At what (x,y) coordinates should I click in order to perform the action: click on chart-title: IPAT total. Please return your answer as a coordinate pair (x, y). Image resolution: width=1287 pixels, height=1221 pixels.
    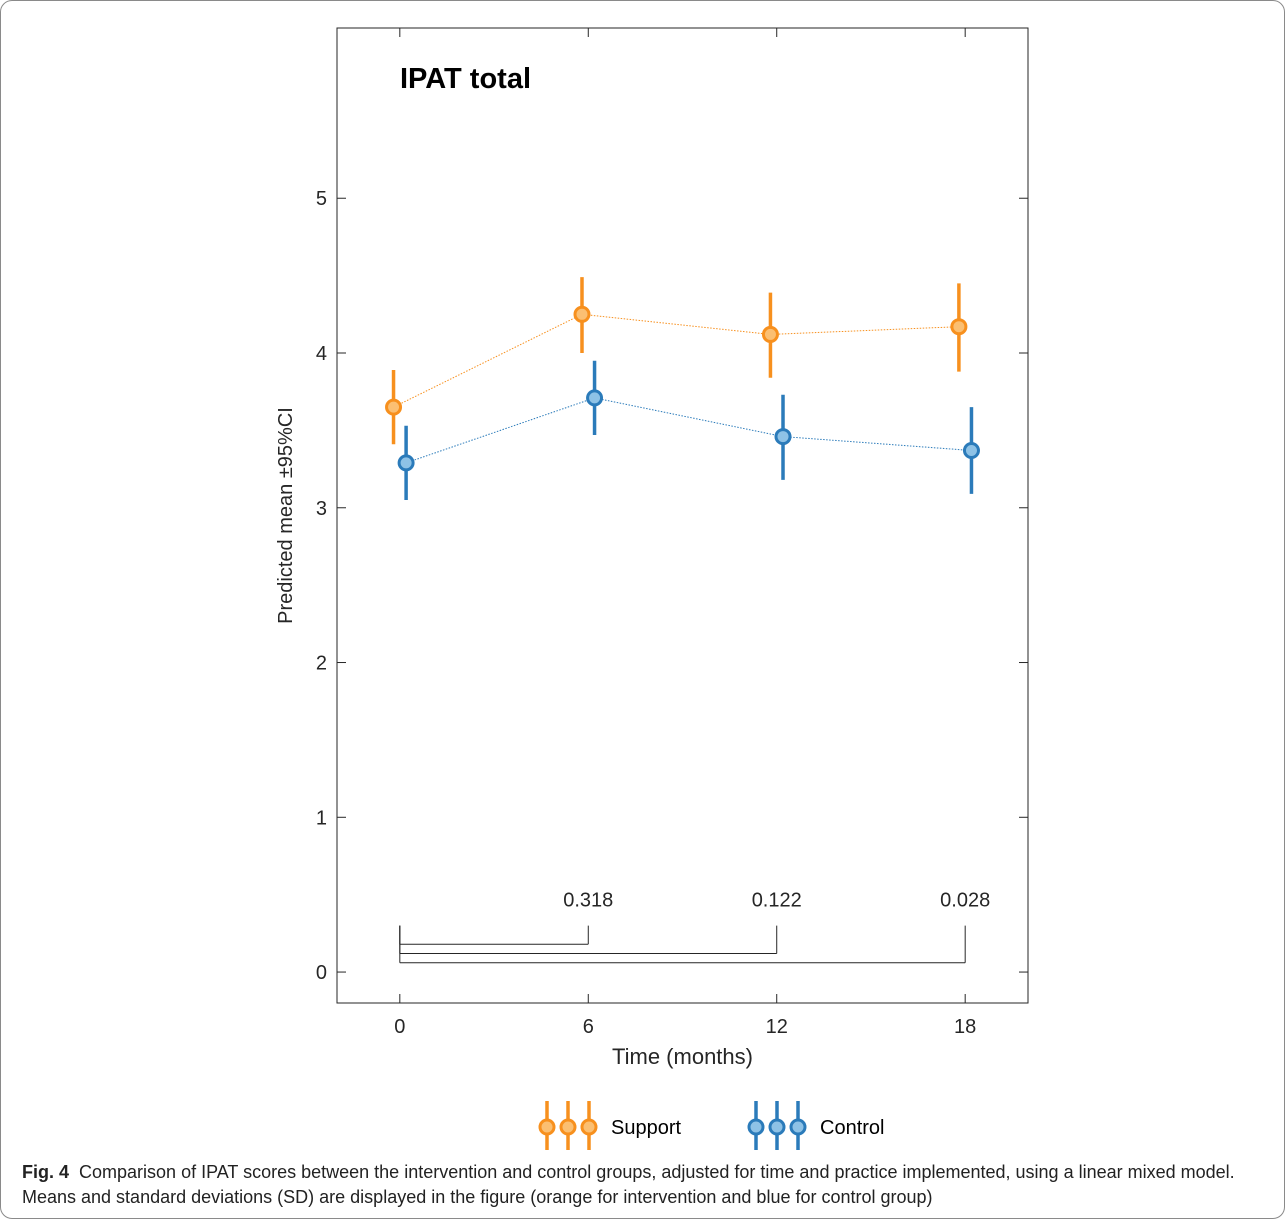
    Looking at the image, I should click on (465, 79).